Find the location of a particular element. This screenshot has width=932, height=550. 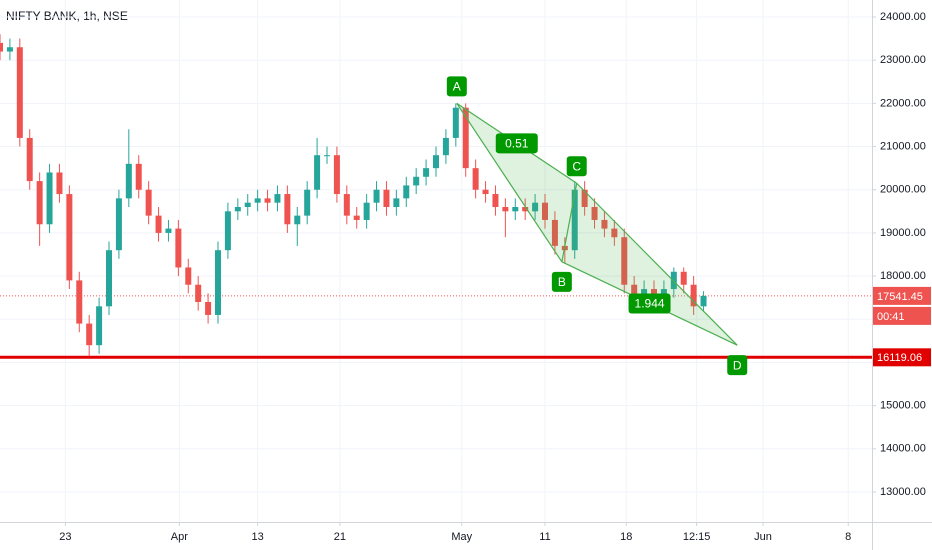

pattern-ratio: 1.944 is located at coordinates (650, 304).